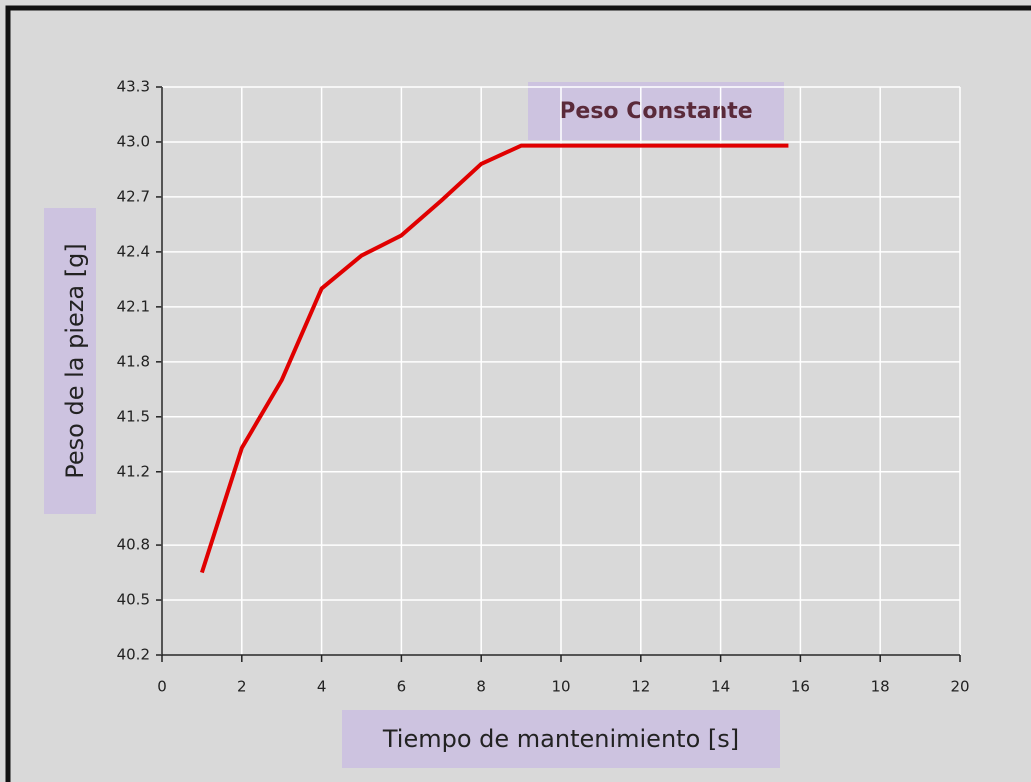 The width and height of the screenshot is (1031, 782). What do you see at coordinates (133, 545) in the screenshot?
I see `y-tick-label: 40.8` at bounding box center [133, 545].